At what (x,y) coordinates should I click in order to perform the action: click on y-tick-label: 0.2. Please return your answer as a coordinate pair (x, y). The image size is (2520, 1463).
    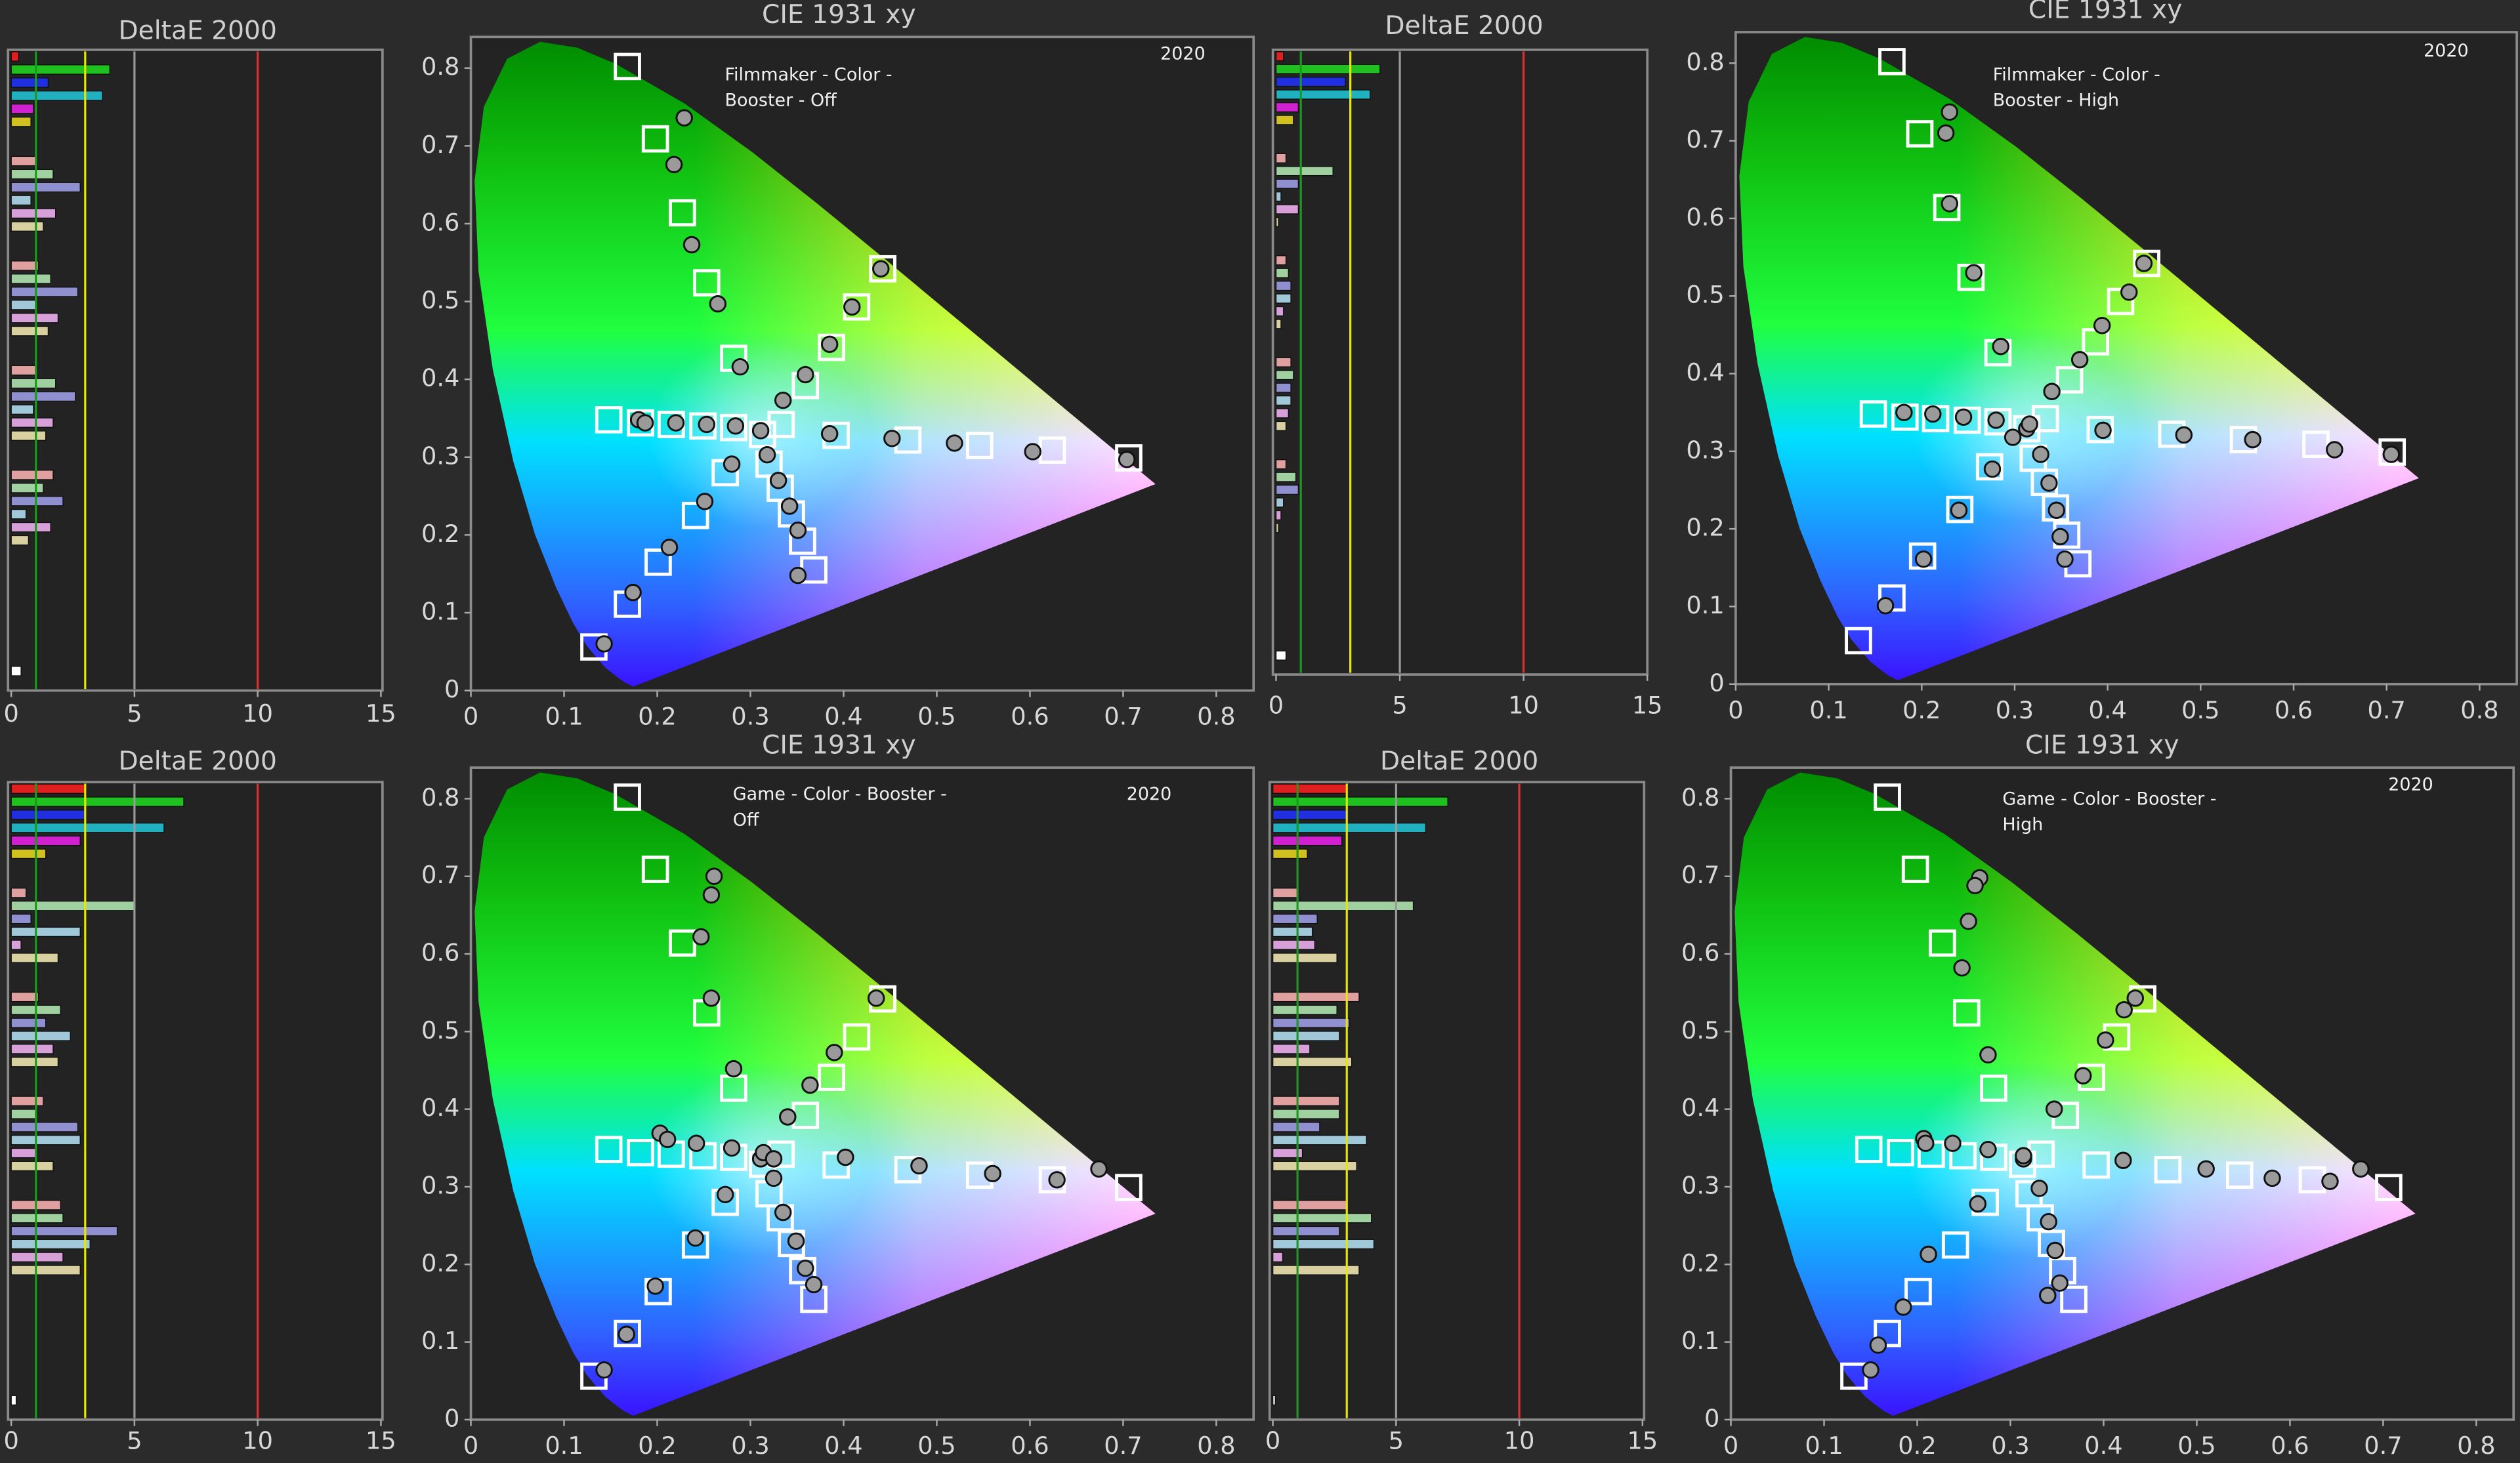
    Looking at the image, I should click on (440, 534).